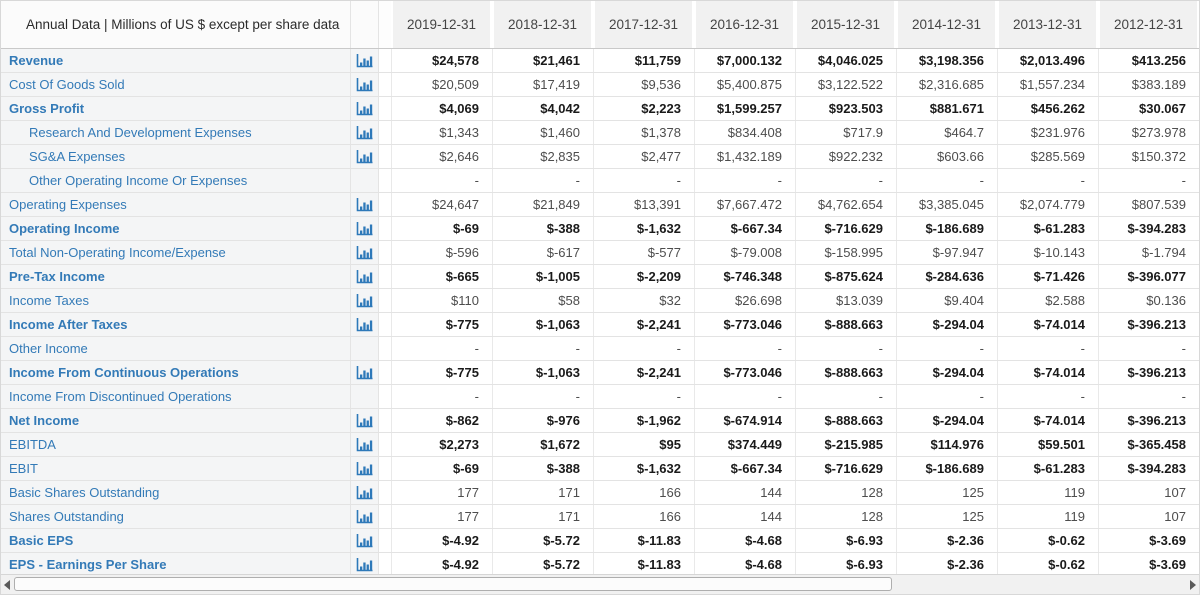  Describe the element at coordinates (176, 204) in the screenshot. I see `row-label: Operating Expenses` at that location.